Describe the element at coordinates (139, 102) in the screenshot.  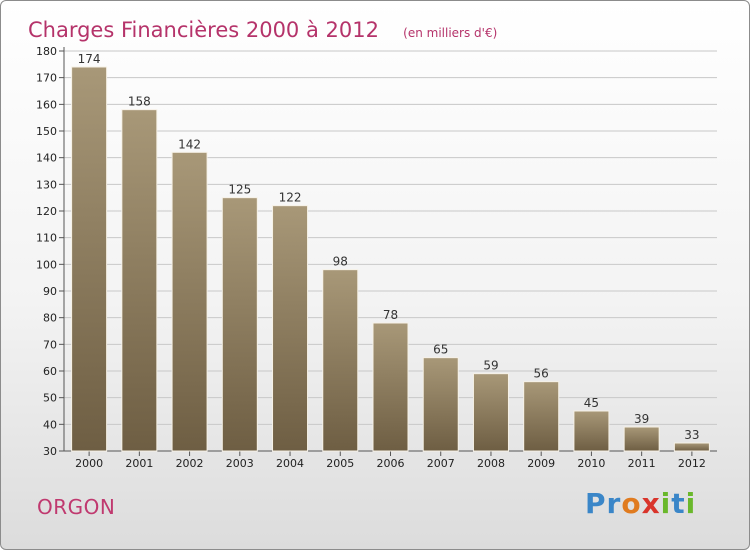
I see `value-label-2001: 158` at that location.